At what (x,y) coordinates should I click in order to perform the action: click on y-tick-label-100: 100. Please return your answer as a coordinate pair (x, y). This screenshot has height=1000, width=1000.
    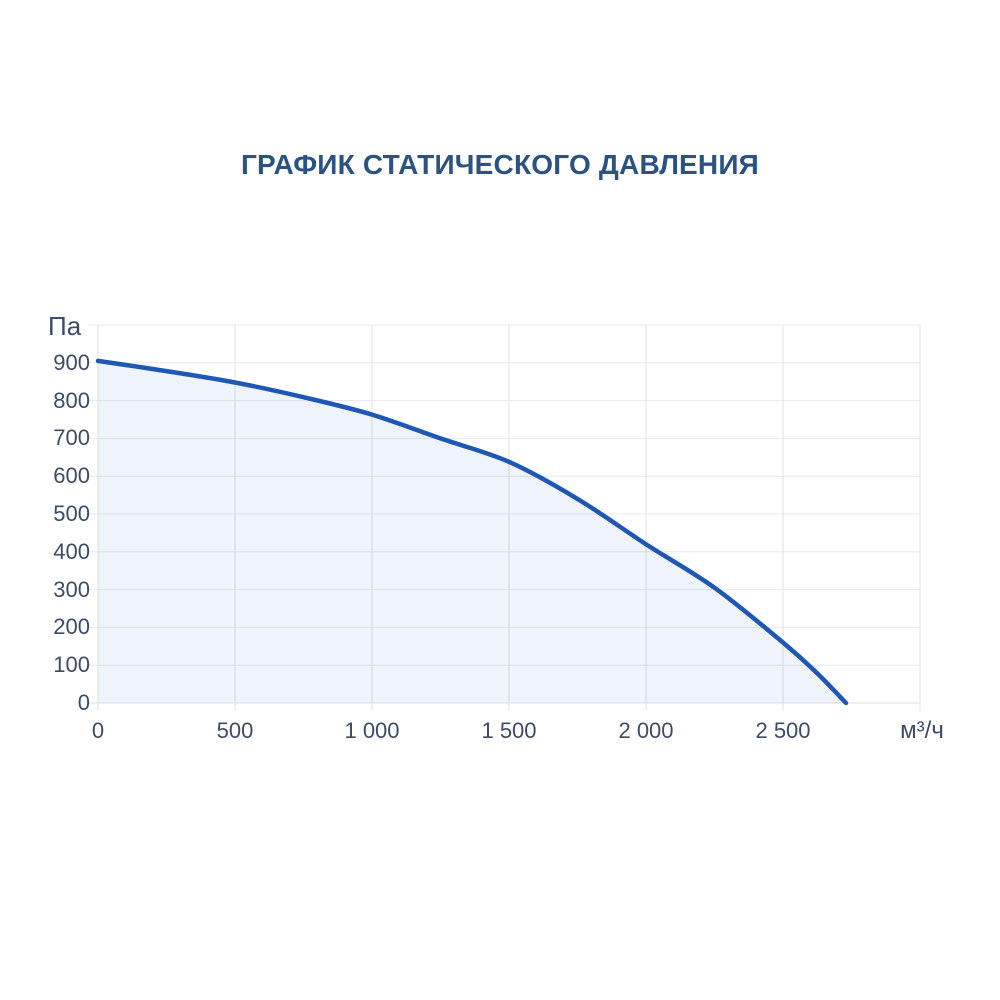
    Looking at the image, I should click on (71, 665).